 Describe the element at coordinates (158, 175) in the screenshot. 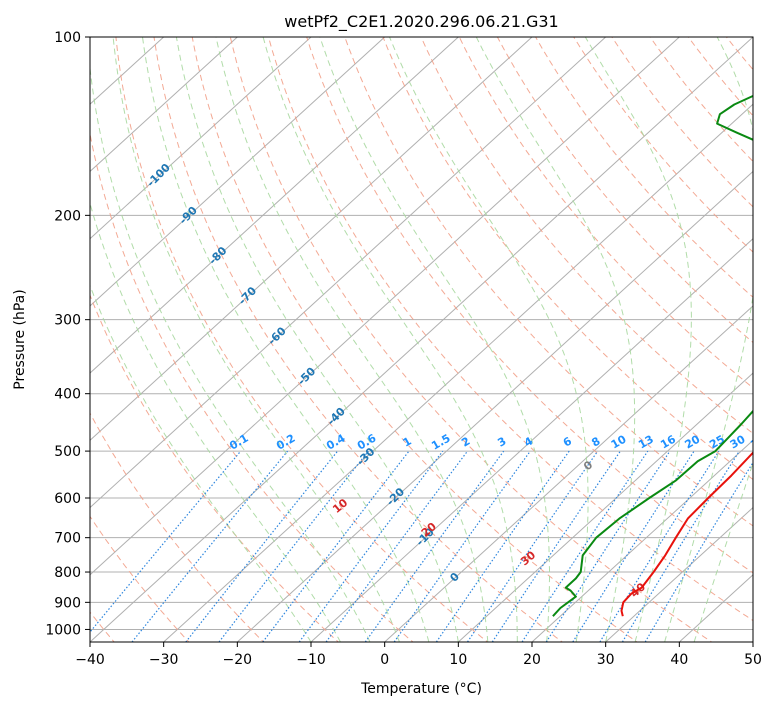

I see `isotherm-label: -100` at that location.